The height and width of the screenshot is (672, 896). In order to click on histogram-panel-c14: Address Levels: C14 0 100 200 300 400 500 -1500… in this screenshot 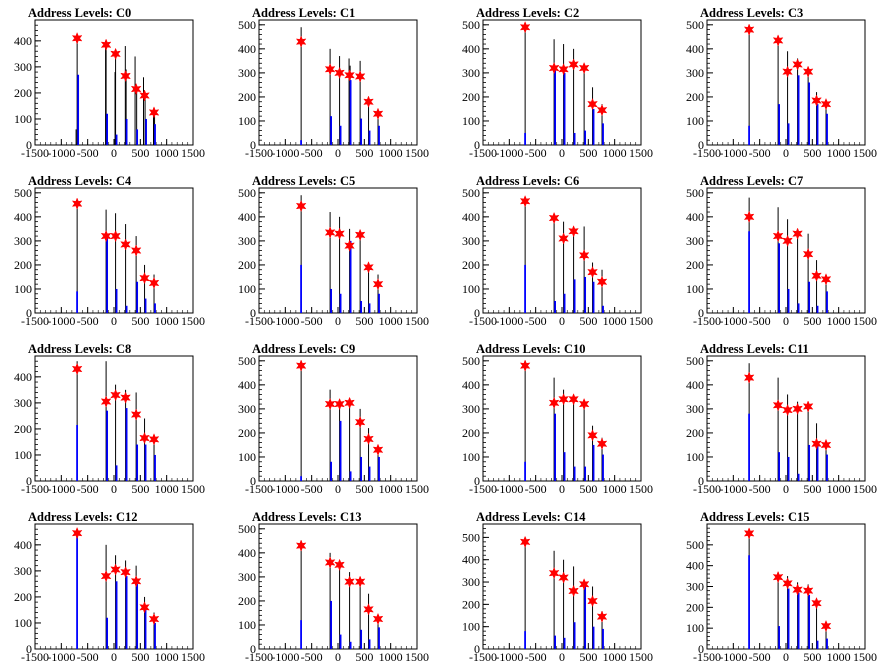, I will do `click(560, 588)`.